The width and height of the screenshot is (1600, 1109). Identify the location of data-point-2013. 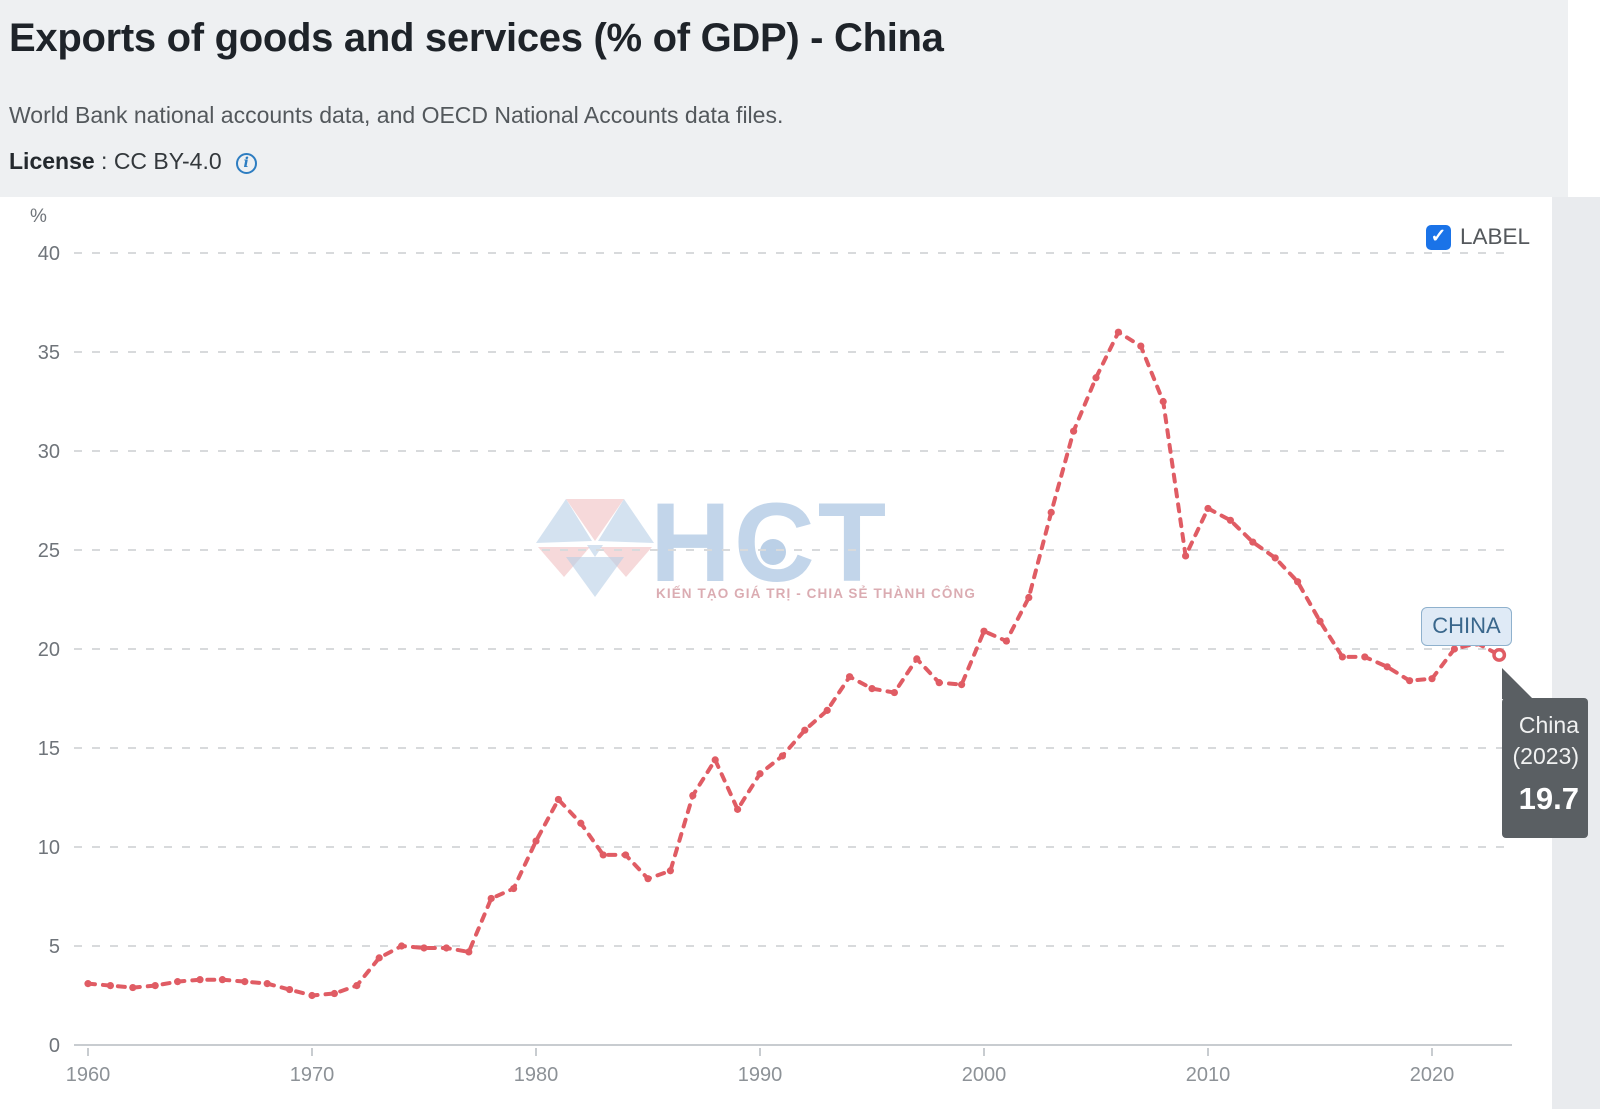
(1275, 558).